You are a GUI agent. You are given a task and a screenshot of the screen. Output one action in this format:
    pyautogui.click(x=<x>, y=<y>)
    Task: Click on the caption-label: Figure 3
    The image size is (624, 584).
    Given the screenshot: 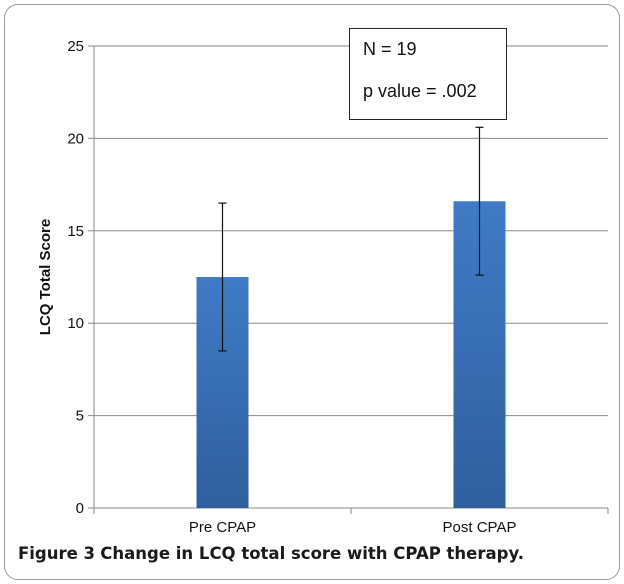 What is the action you would take?
    pyautogui.click(x=57, y=553)
    